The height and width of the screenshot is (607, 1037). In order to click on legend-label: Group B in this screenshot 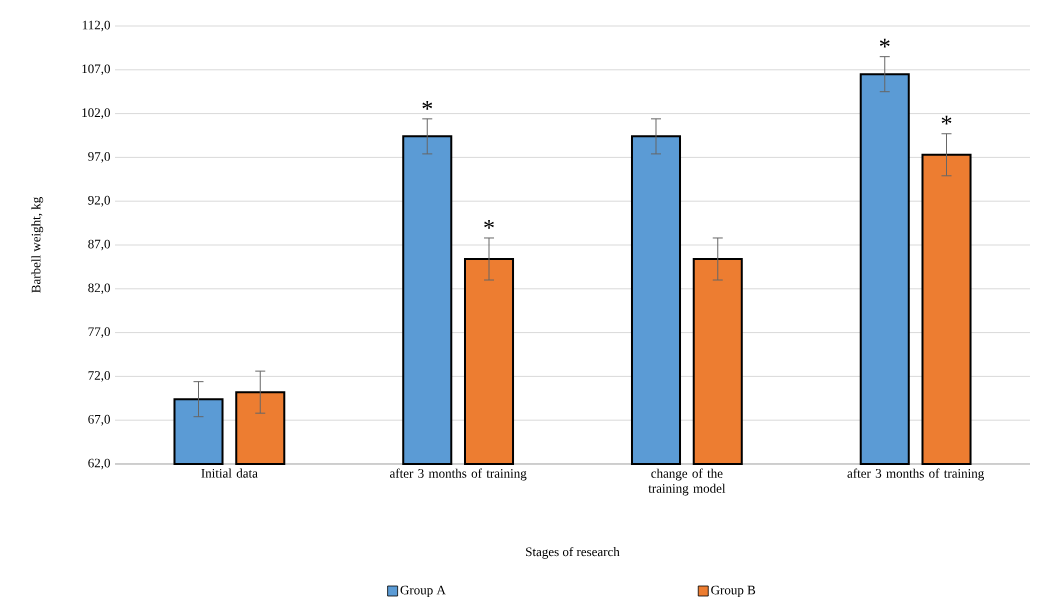, I will do `click(733, 591)`.